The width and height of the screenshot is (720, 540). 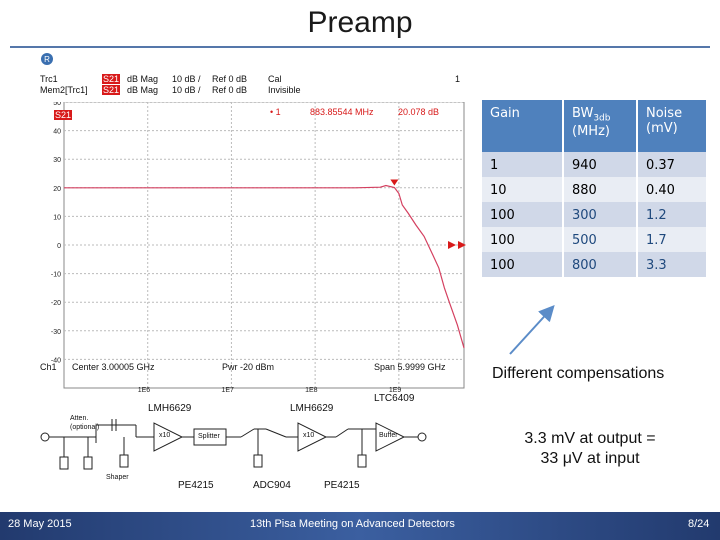 What do you see at coordinates (583, 113) in the screenshot?
I see `header-bw: BW` at bounding box center [583, 113].